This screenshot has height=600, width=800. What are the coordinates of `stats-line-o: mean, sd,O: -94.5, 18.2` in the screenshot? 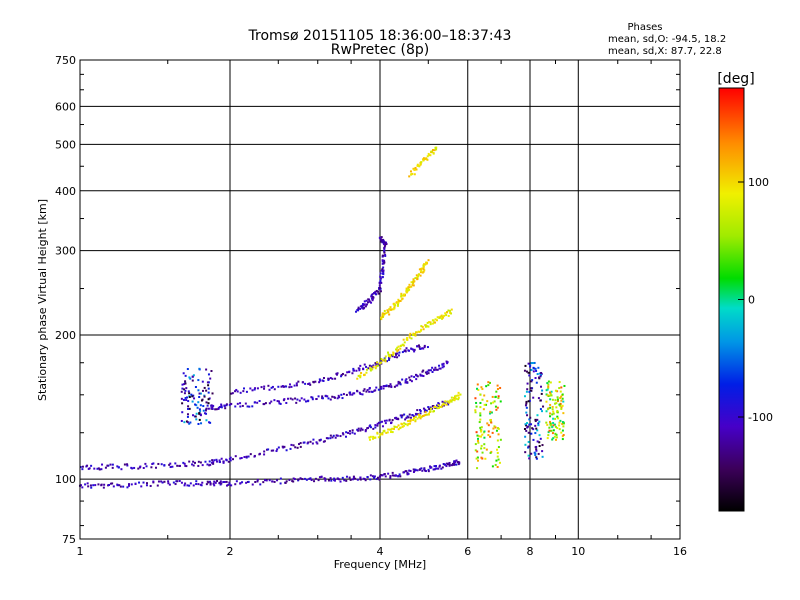 It's located at (667, 39).